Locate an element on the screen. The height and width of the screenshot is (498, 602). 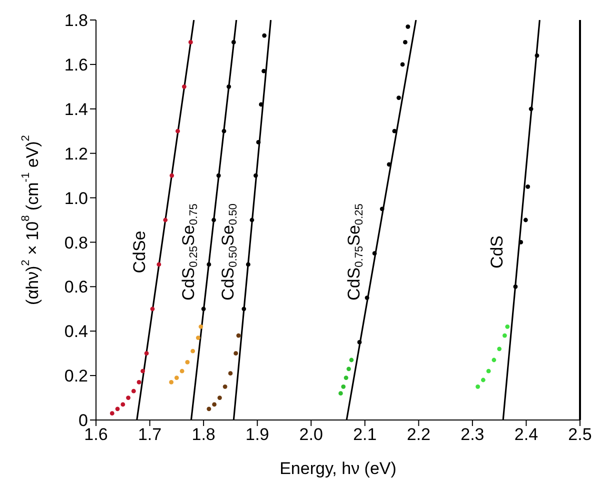
y-tick-label: 0.6 is located at coordinates (76, 287).